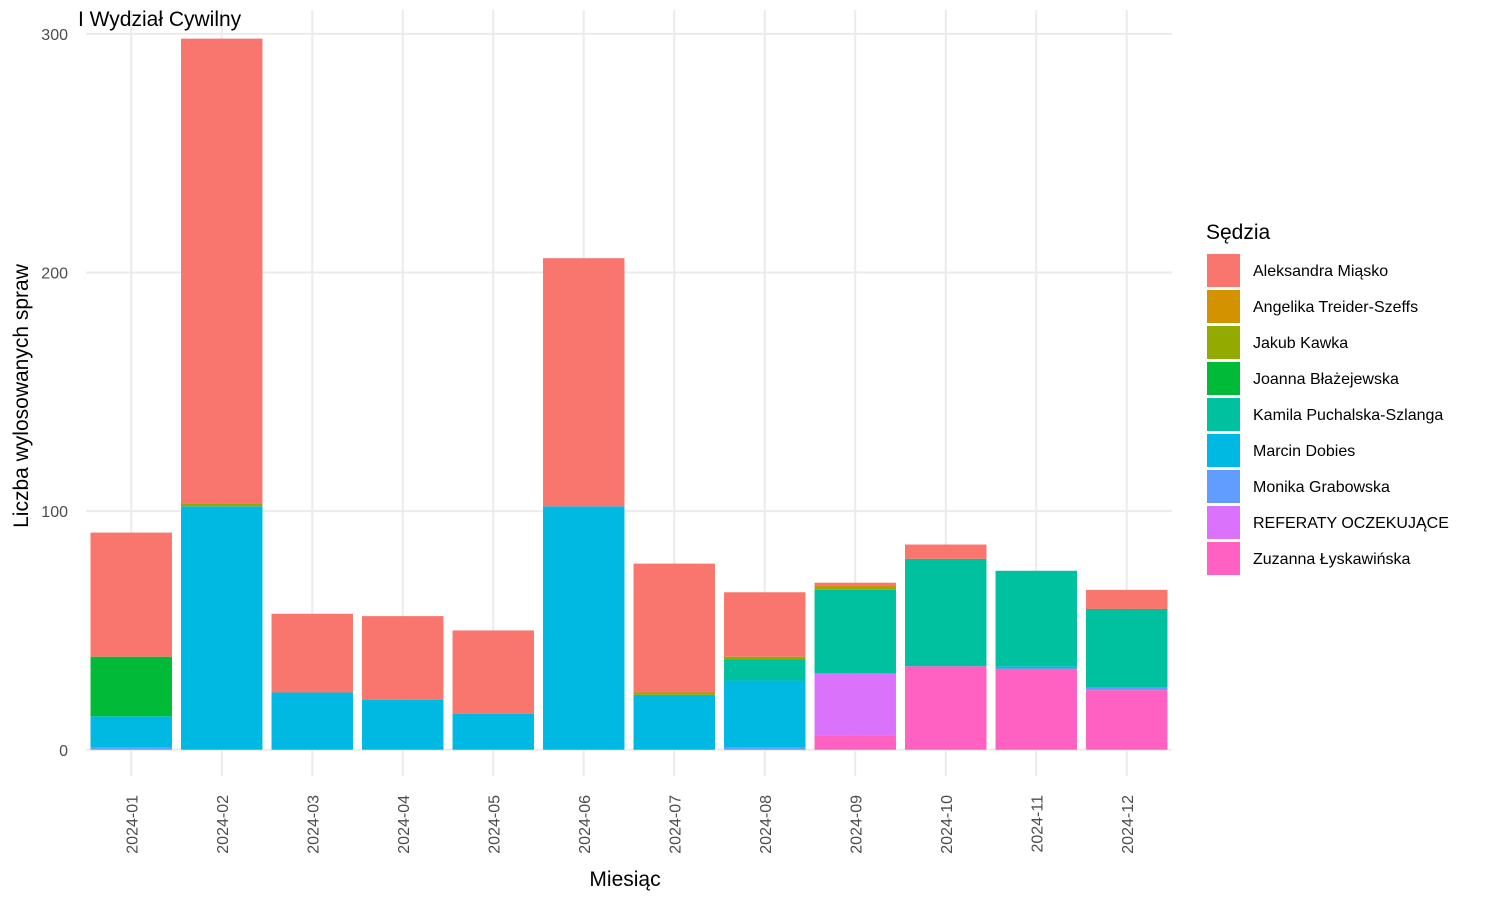 The height and width of the screenshot is (900, 1500). I want to click on legend-label: Aleksandra Miąsko, so click(1320, 271).